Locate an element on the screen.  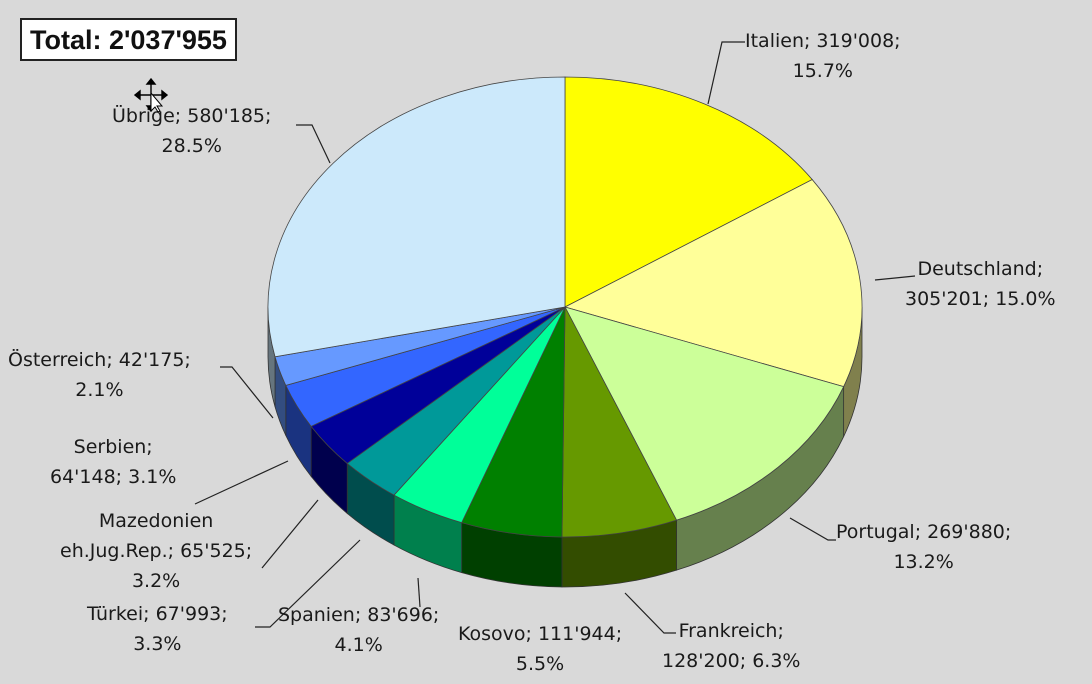
leader-line-deutschland is located at coordinates (895, 278).